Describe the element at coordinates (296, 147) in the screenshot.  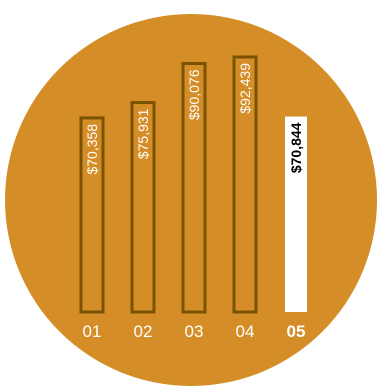
I see `value-label-05: $70,844` at that location.